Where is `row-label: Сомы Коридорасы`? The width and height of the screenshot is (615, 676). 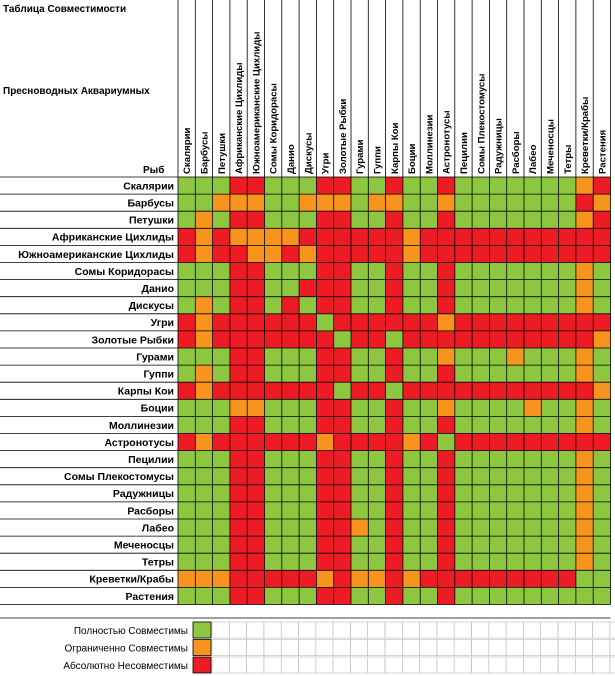 row-label: Сомы Коридорасы is located at coordinates (124, 272).